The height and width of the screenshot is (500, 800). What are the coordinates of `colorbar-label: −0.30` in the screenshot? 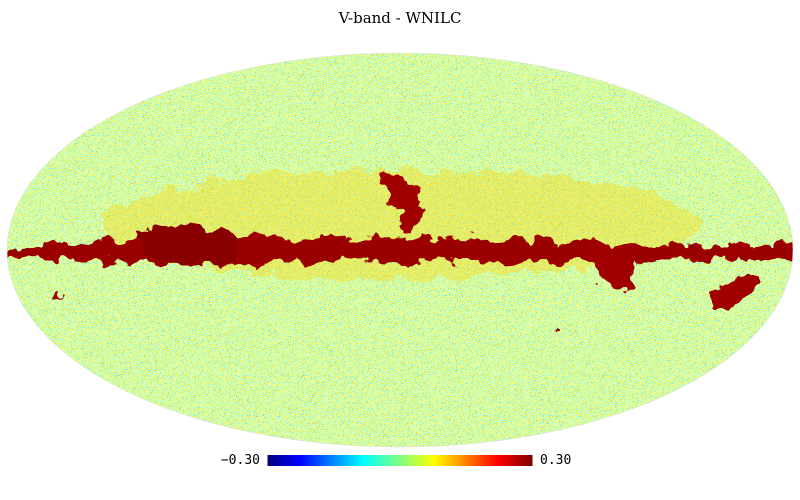 It's located at (240, 460).